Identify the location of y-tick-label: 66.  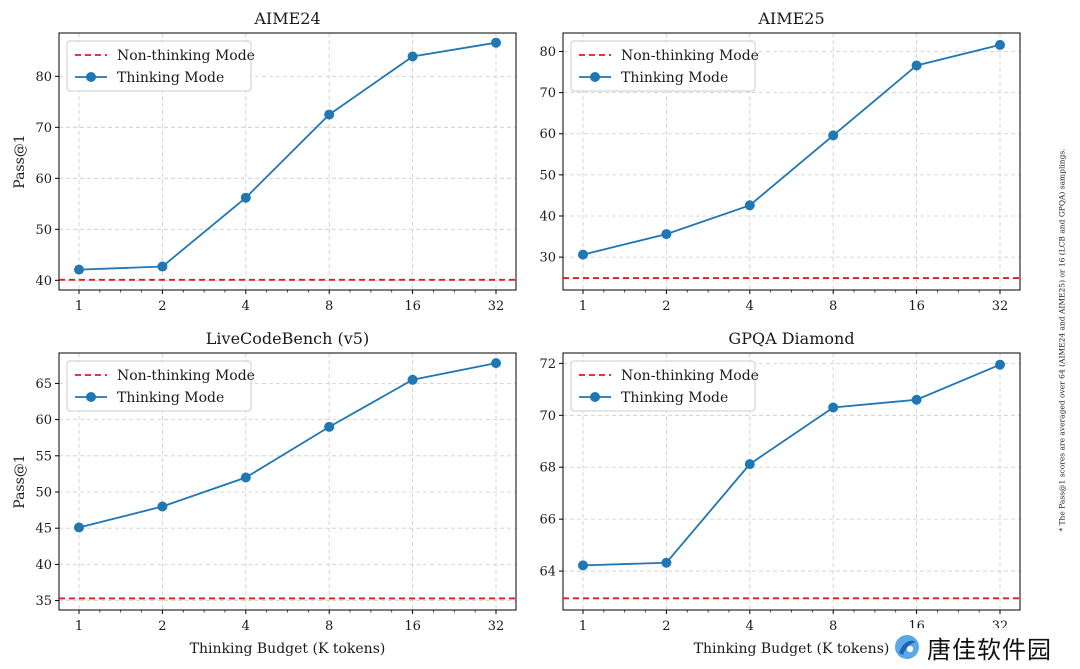
(547, 520).